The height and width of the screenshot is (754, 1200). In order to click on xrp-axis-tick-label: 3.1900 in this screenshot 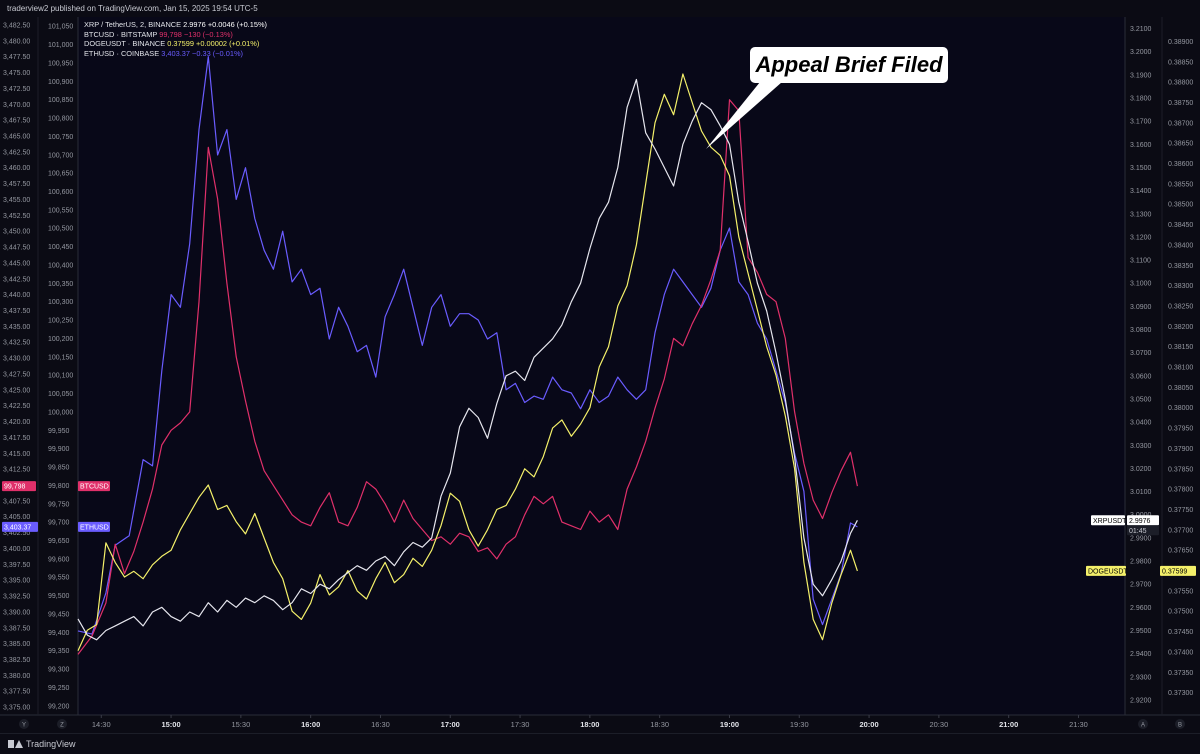, I will do `click(1141, 75)`.